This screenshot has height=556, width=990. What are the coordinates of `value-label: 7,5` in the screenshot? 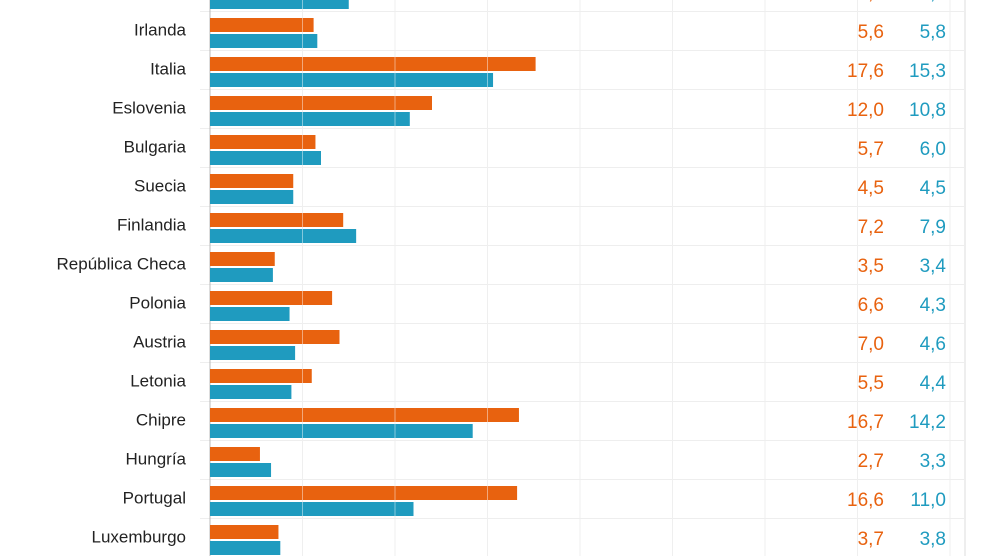 It's located at (933, 2).